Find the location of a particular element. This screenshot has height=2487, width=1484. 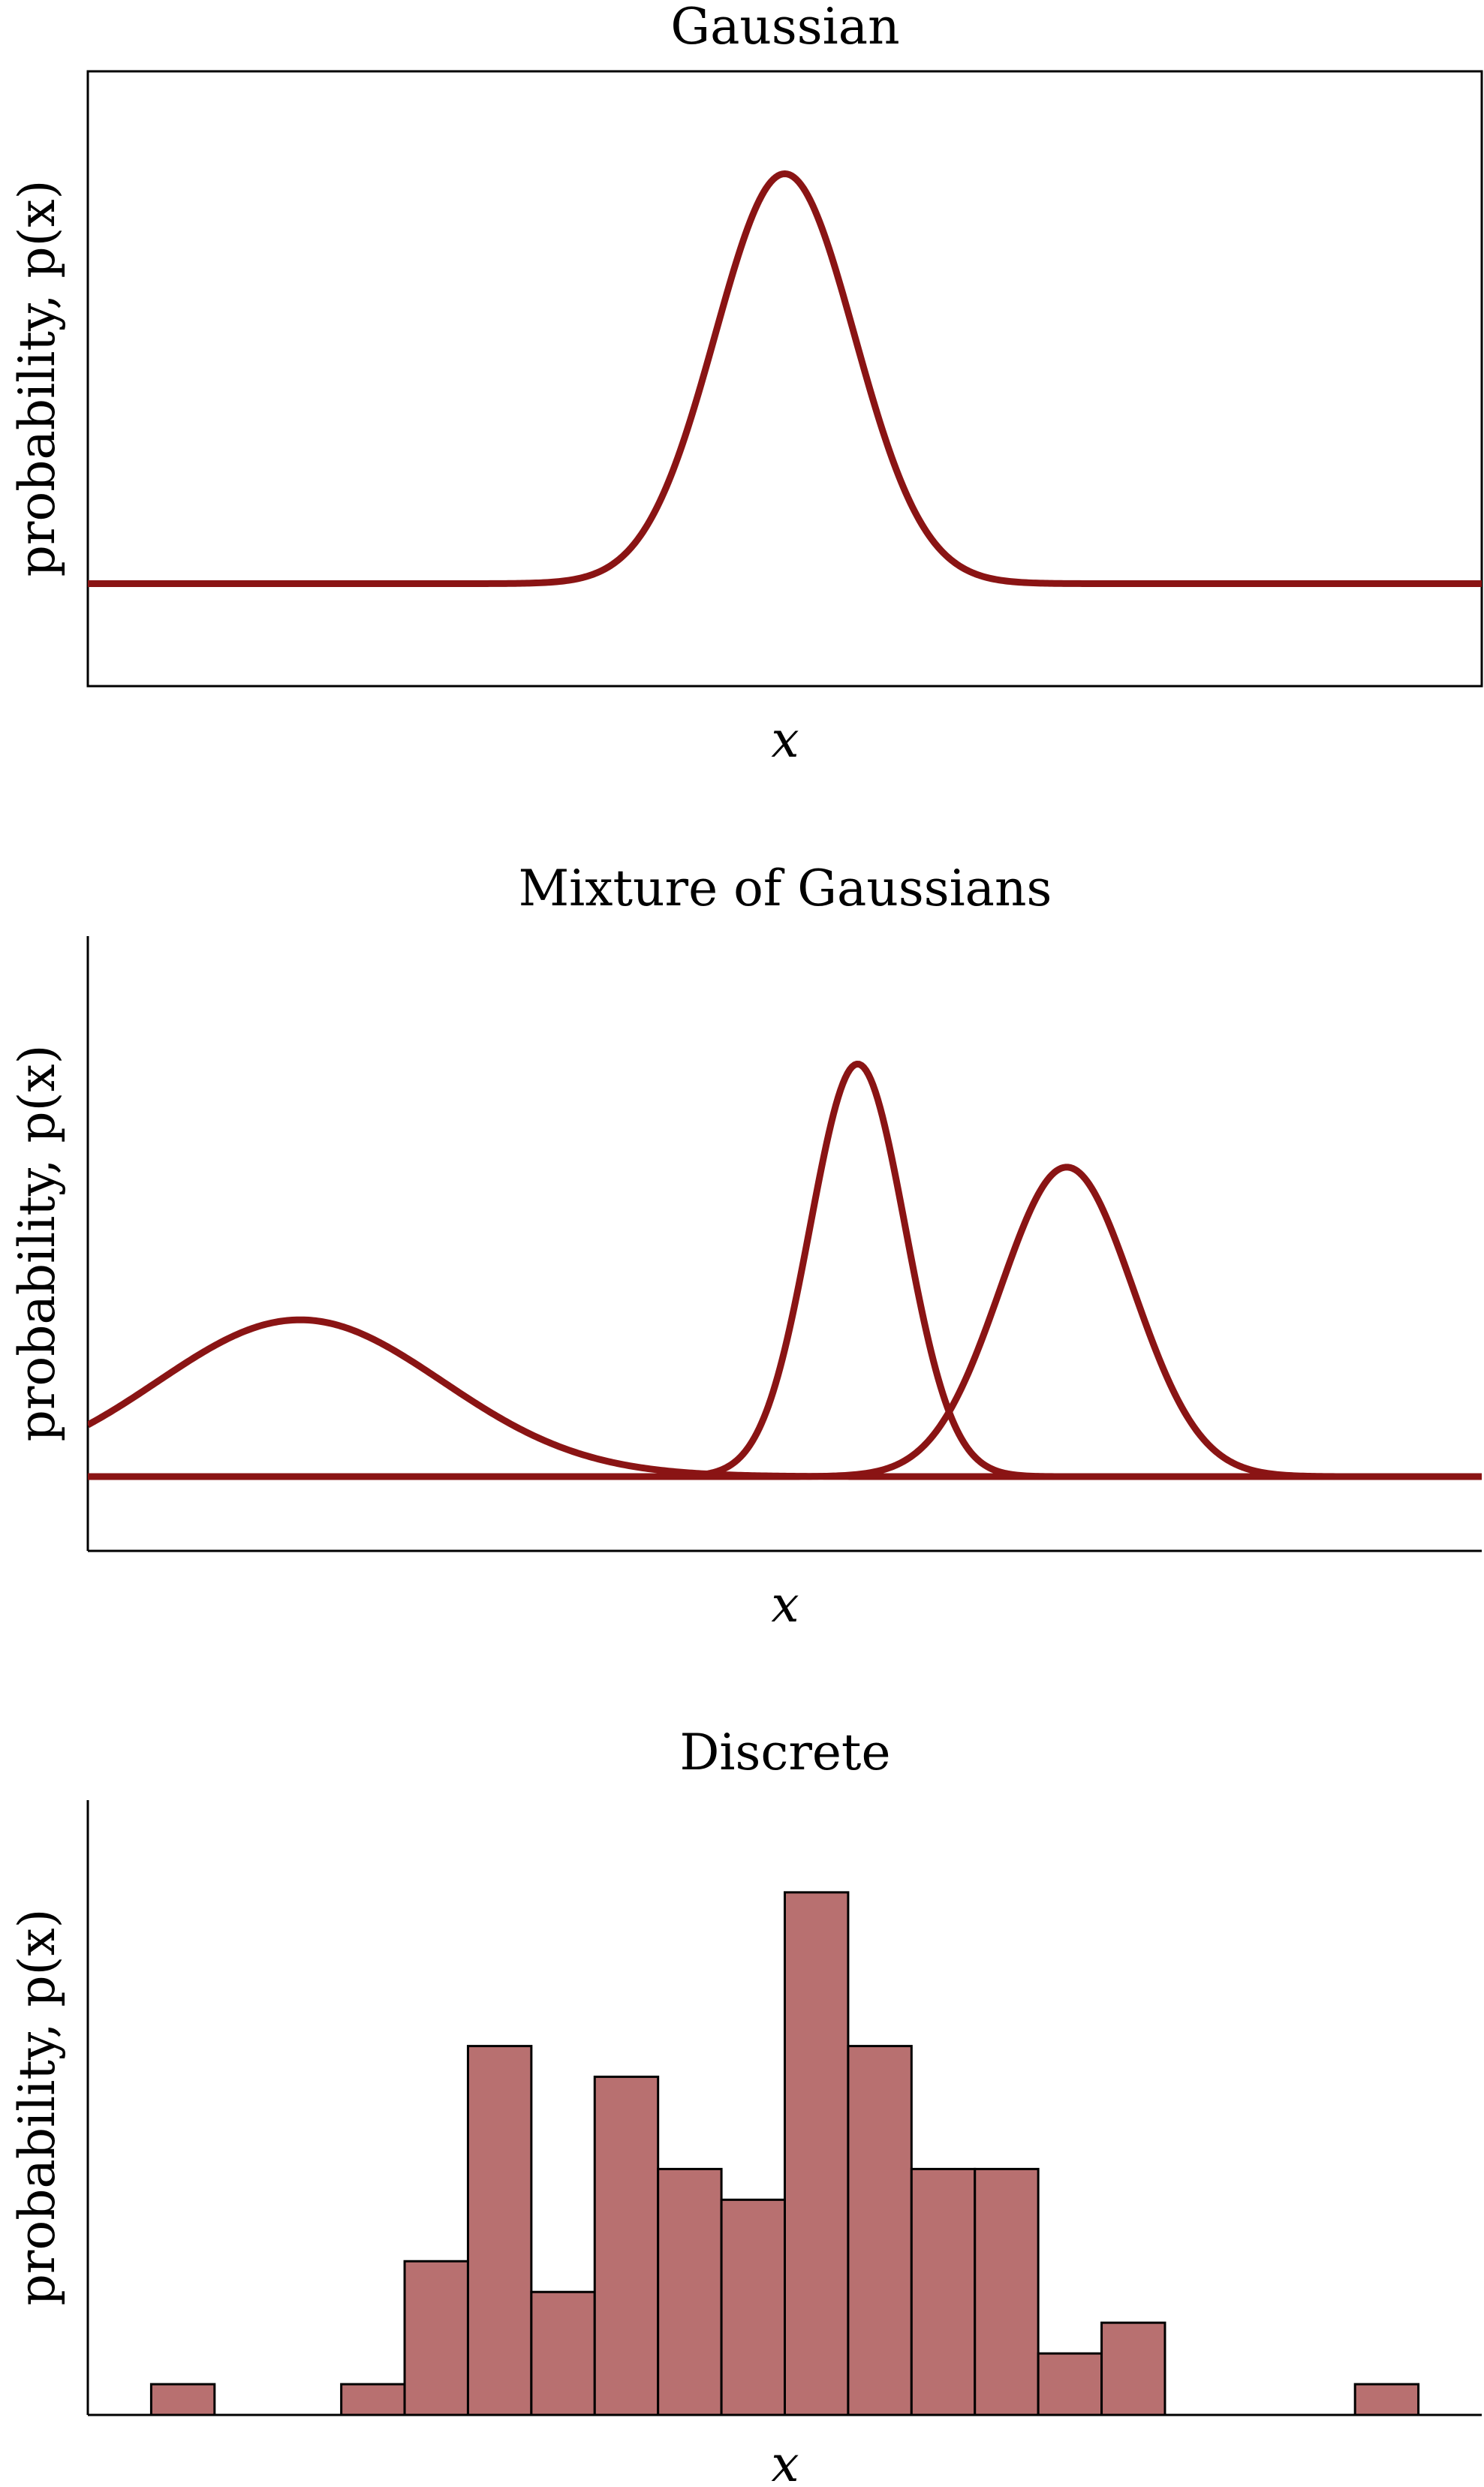

gaussian-xlabel: x is located at coordinates (785, 740).